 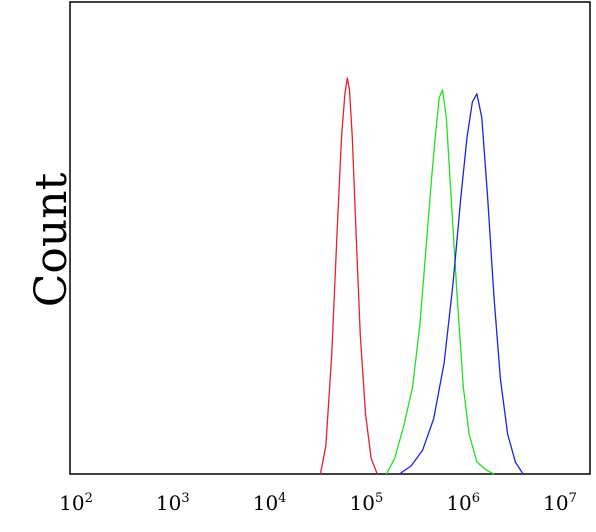 I want to click on x-tick-label: 104, so click(x=270, y=503).